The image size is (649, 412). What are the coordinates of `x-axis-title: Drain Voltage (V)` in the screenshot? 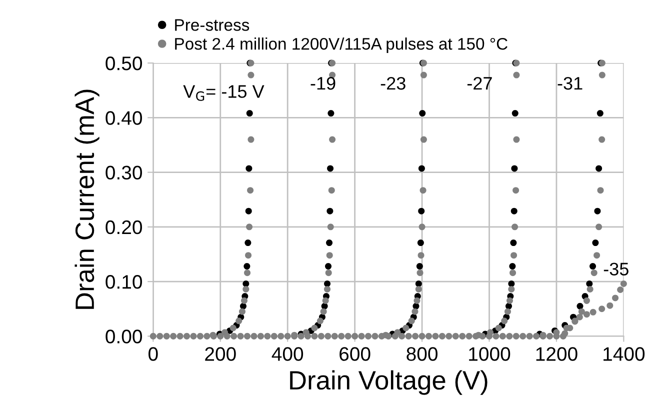 It's located at (389, 382).